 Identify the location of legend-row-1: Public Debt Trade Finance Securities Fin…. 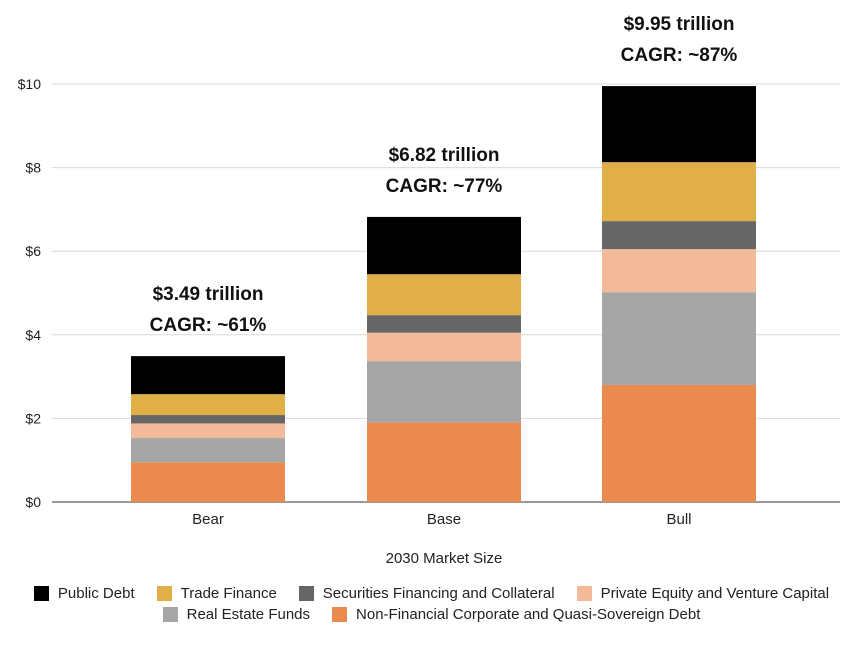
(431, 593).